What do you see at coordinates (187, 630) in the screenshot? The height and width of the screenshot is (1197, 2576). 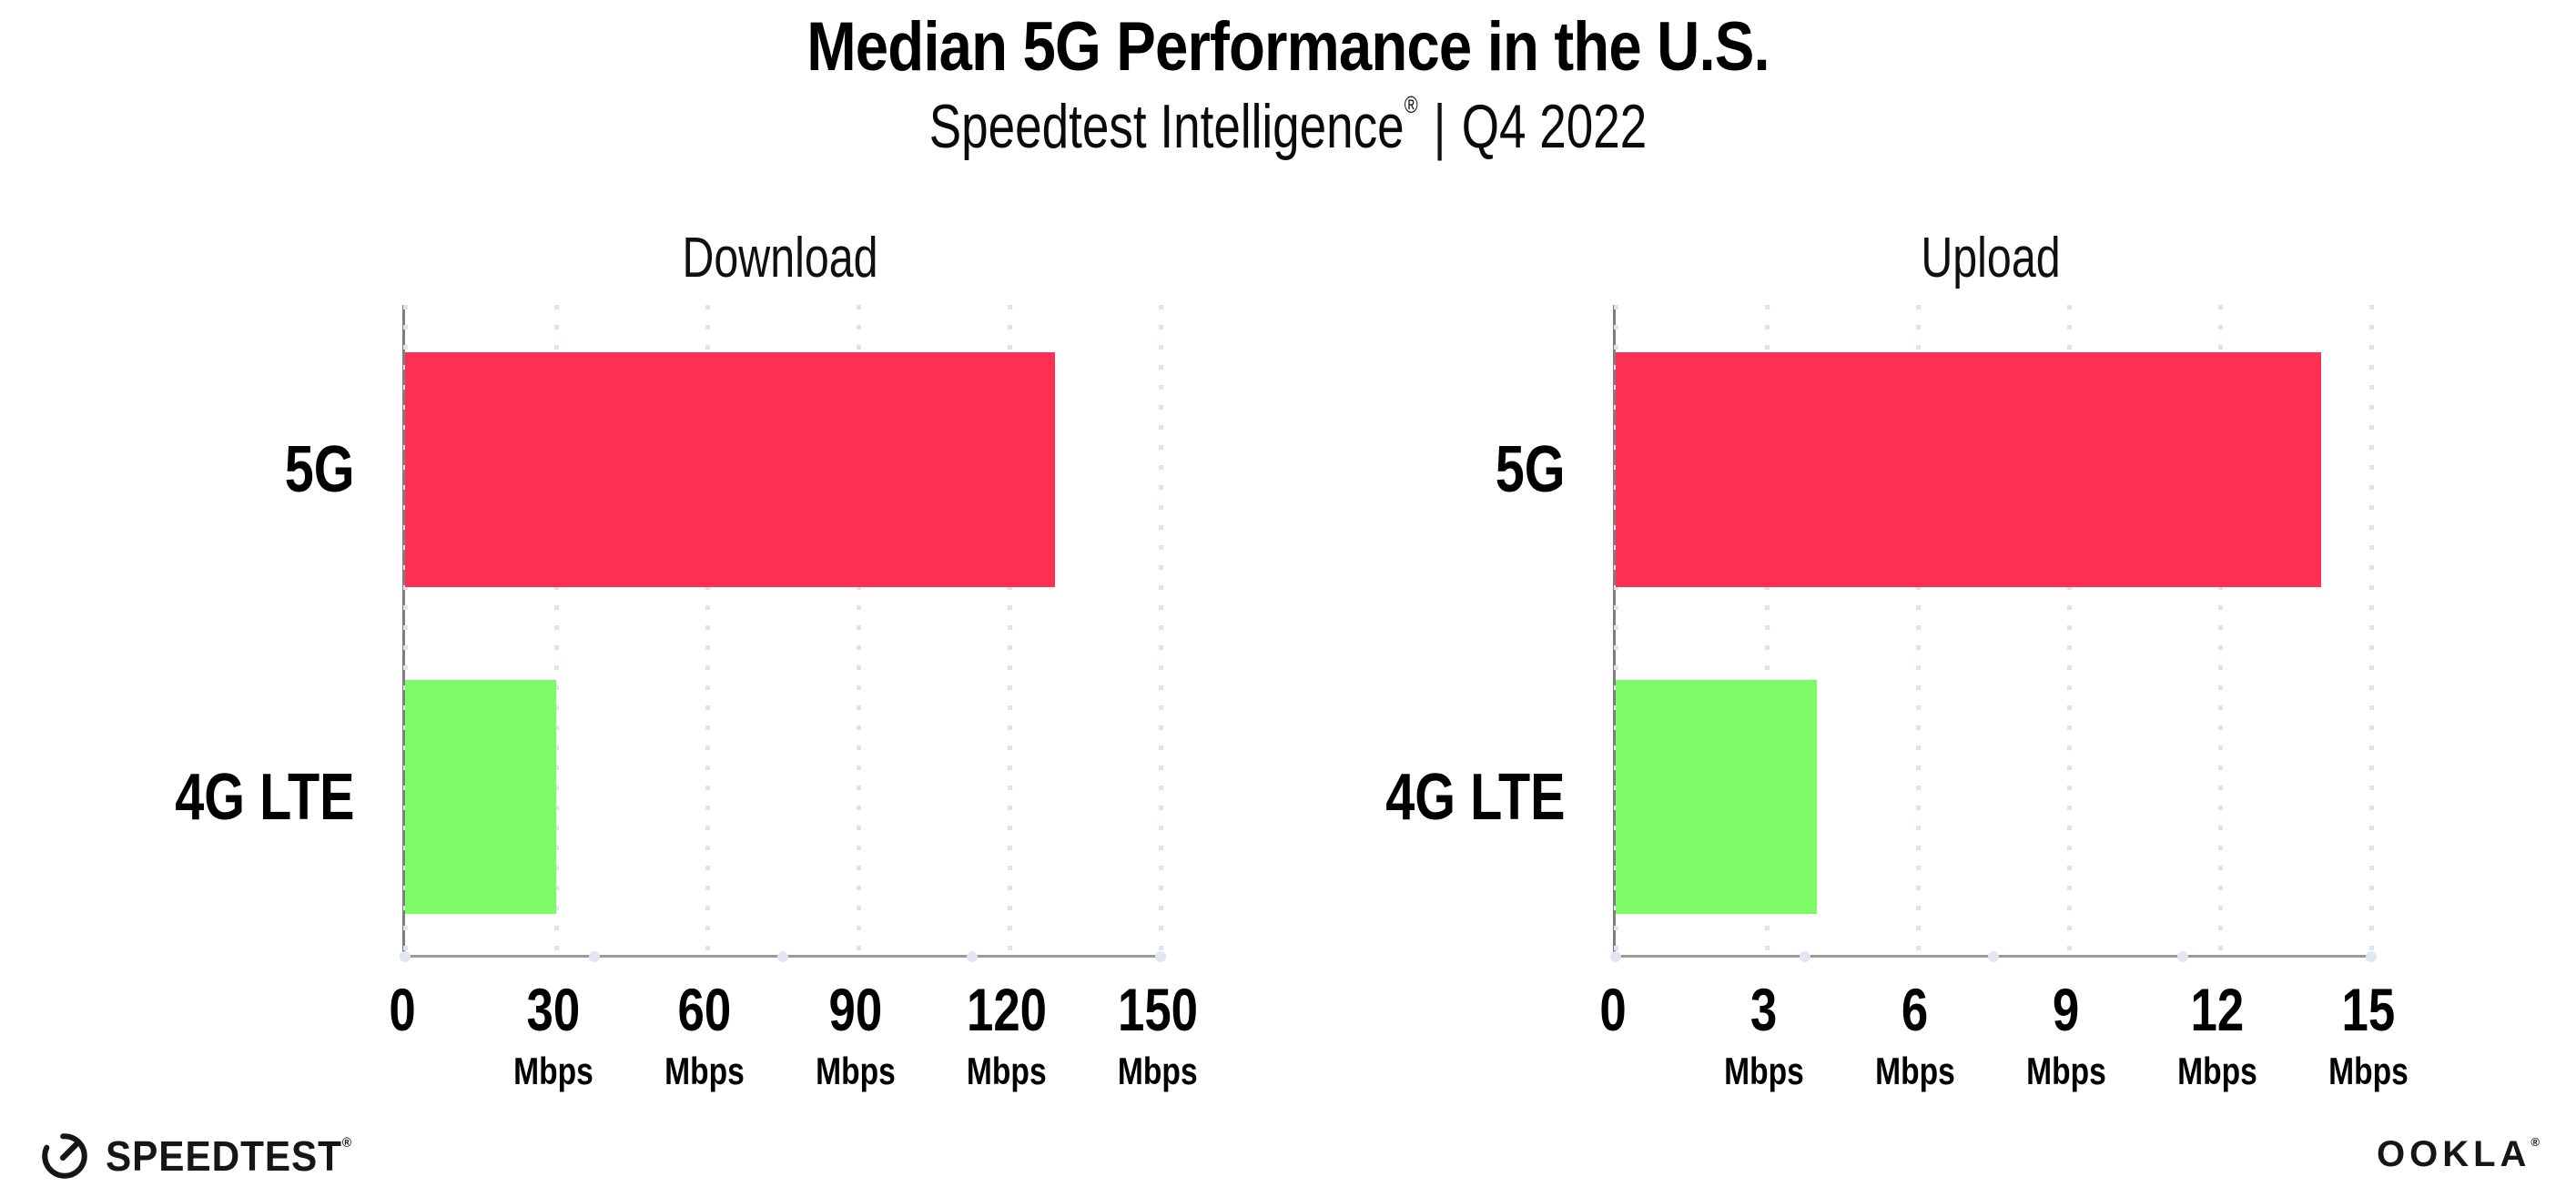 I see `download-category-labels: 5G 4G LTE` at bounding box center [187, 630].